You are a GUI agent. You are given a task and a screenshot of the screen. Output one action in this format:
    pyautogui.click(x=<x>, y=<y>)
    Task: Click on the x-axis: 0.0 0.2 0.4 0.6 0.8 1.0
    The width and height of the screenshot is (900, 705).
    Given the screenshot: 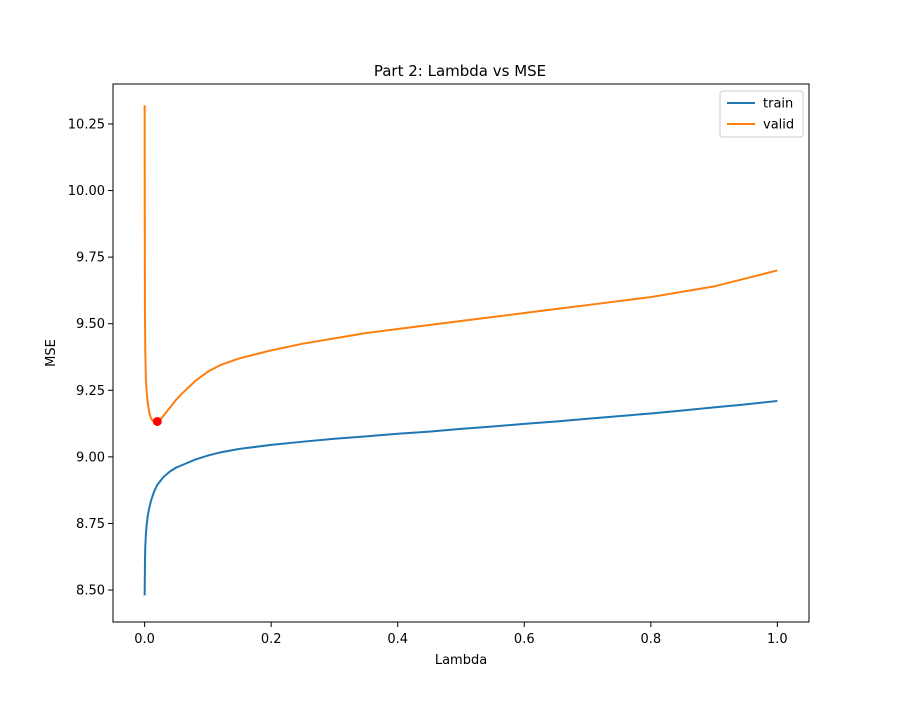 What is the action you would take?
    pyautogui.click(x=461, y=634)
    